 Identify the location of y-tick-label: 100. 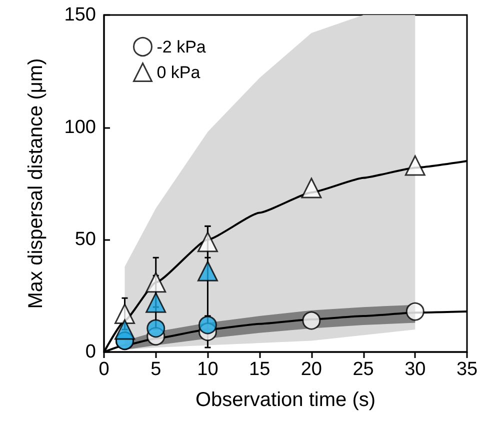
(80, 127).